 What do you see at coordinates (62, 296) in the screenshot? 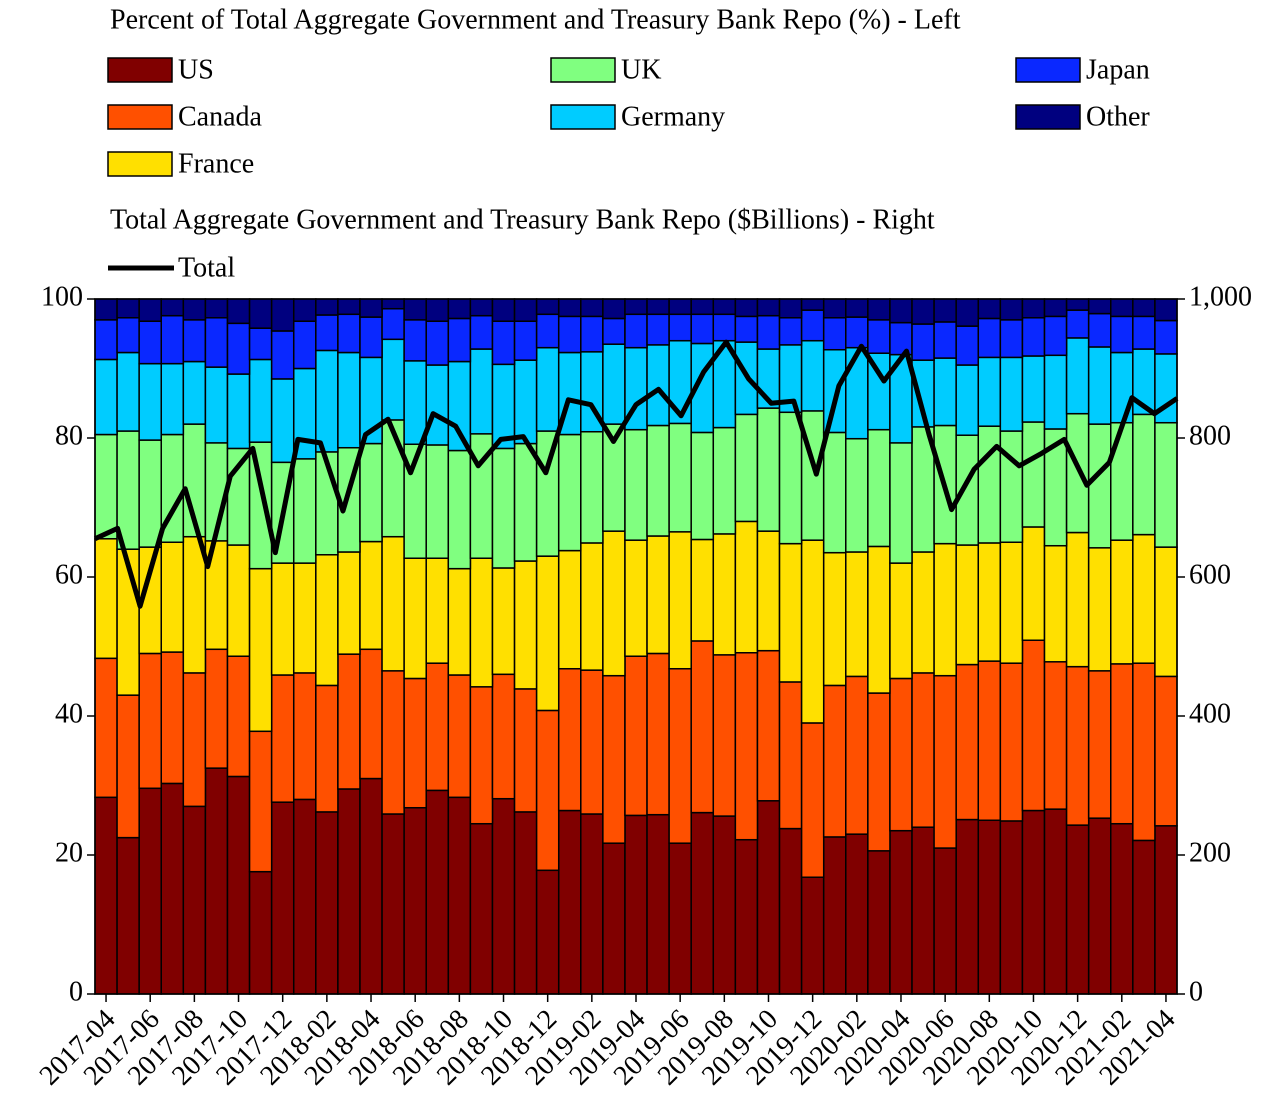
I see `y-tick-label: 100` at bounding box center [62, 296].